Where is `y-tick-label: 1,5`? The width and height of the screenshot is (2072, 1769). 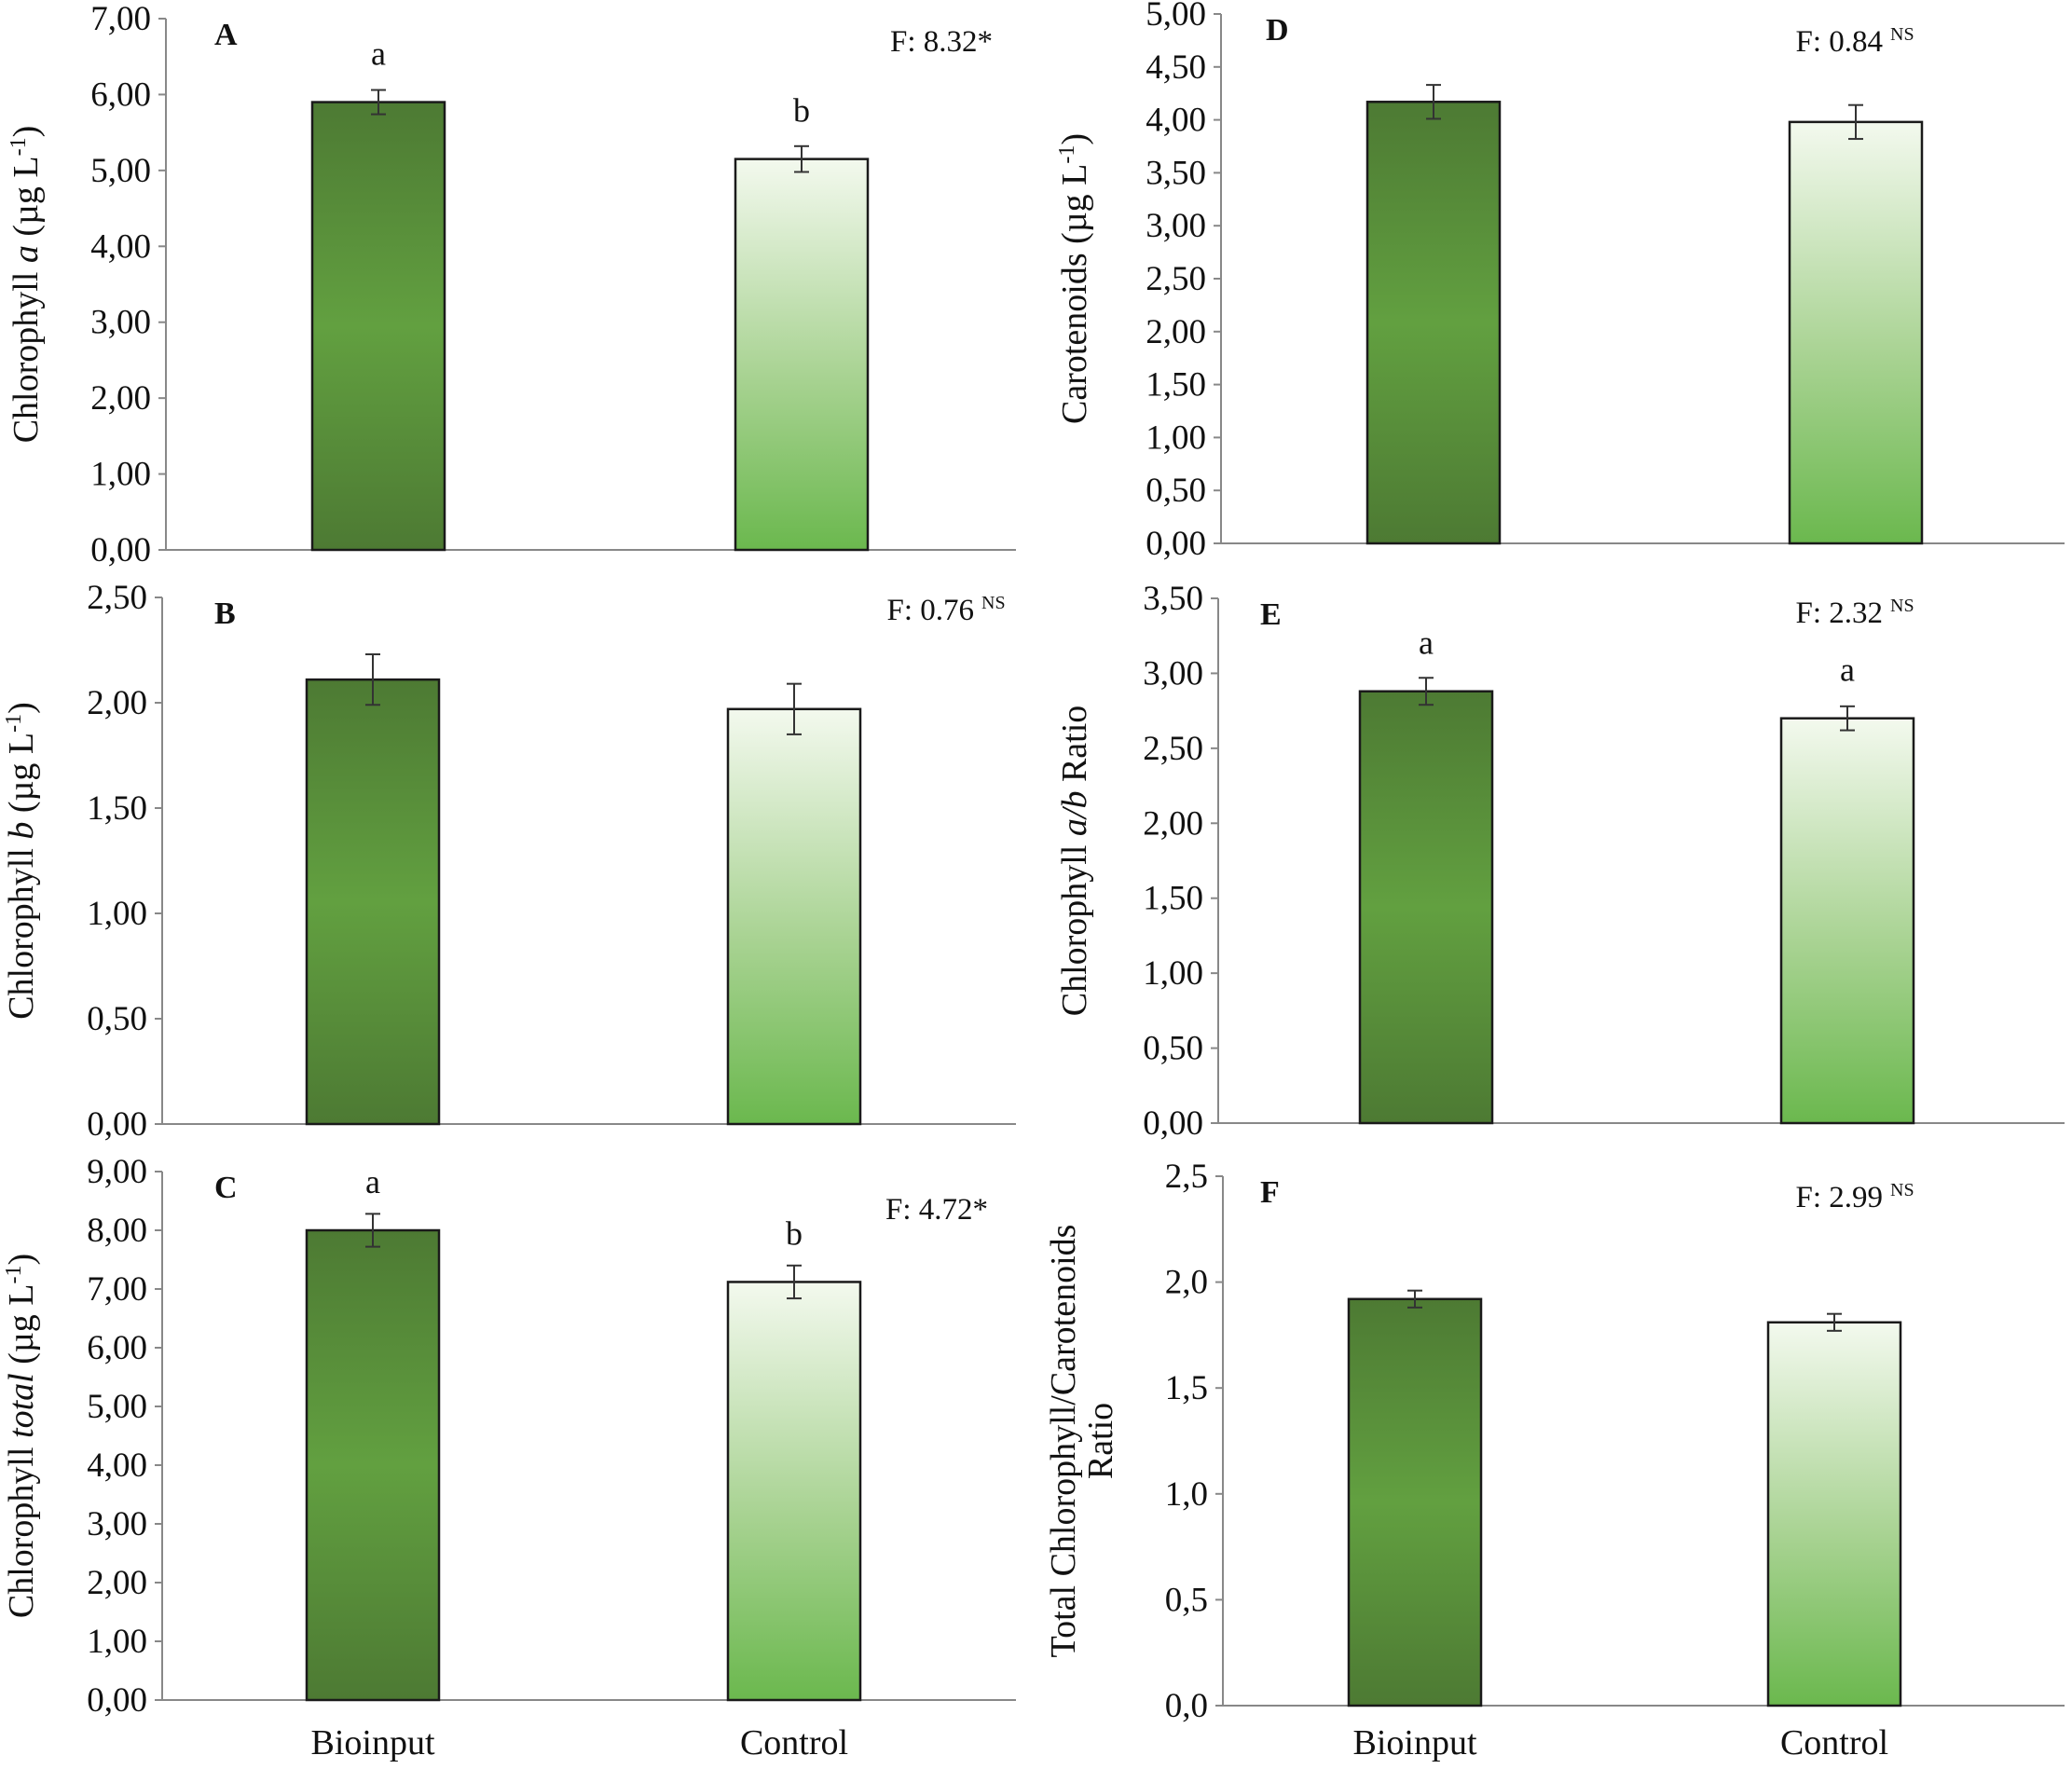
y-tick-label: 1,5 is located at coordinates (1186, 1388).